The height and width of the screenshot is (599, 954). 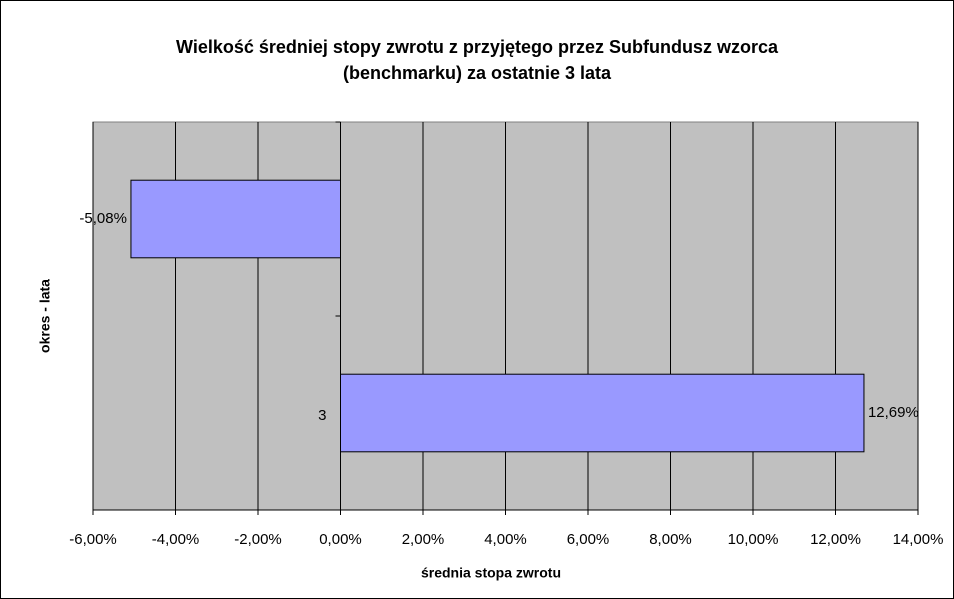 What do you see at coordinates (93, 539) in the screenshot?
I see `x-tick-label: -6,00%` at bounding box center [93, 539].